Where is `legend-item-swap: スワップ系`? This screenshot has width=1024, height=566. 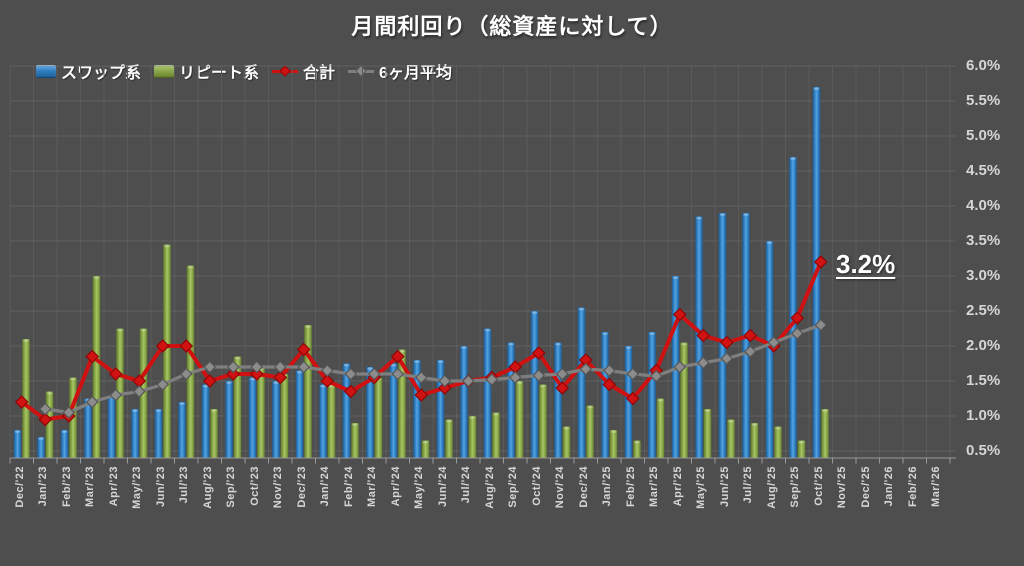
legend-item-swap: スワップ系 is located at coordinates (88, 71).